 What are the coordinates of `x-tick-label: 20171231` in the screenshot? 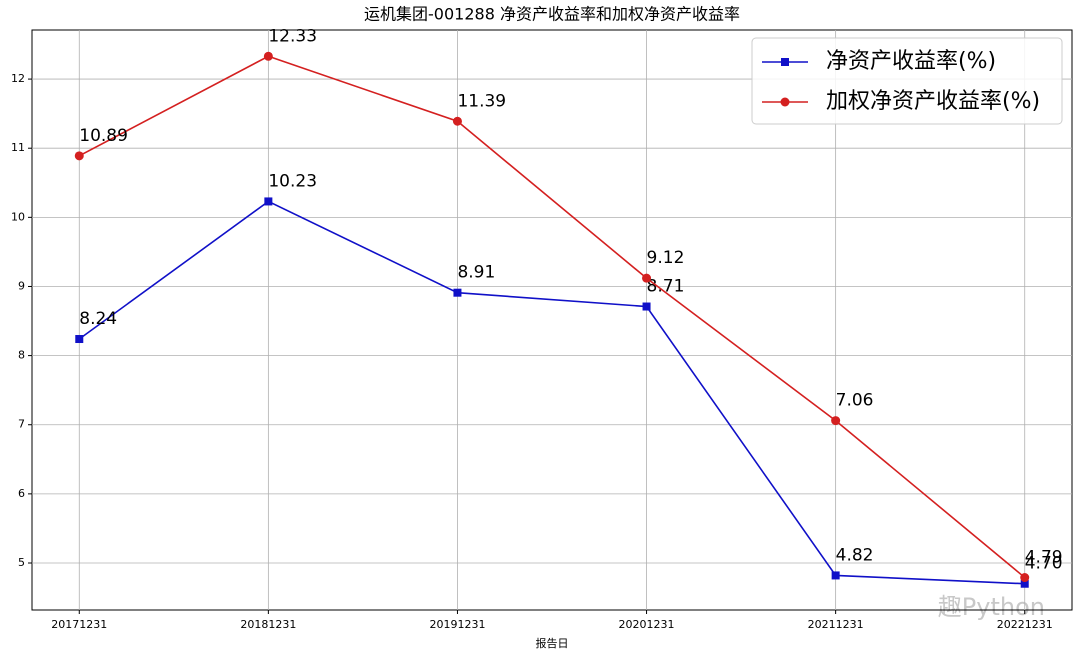 It's located at (79, 624).